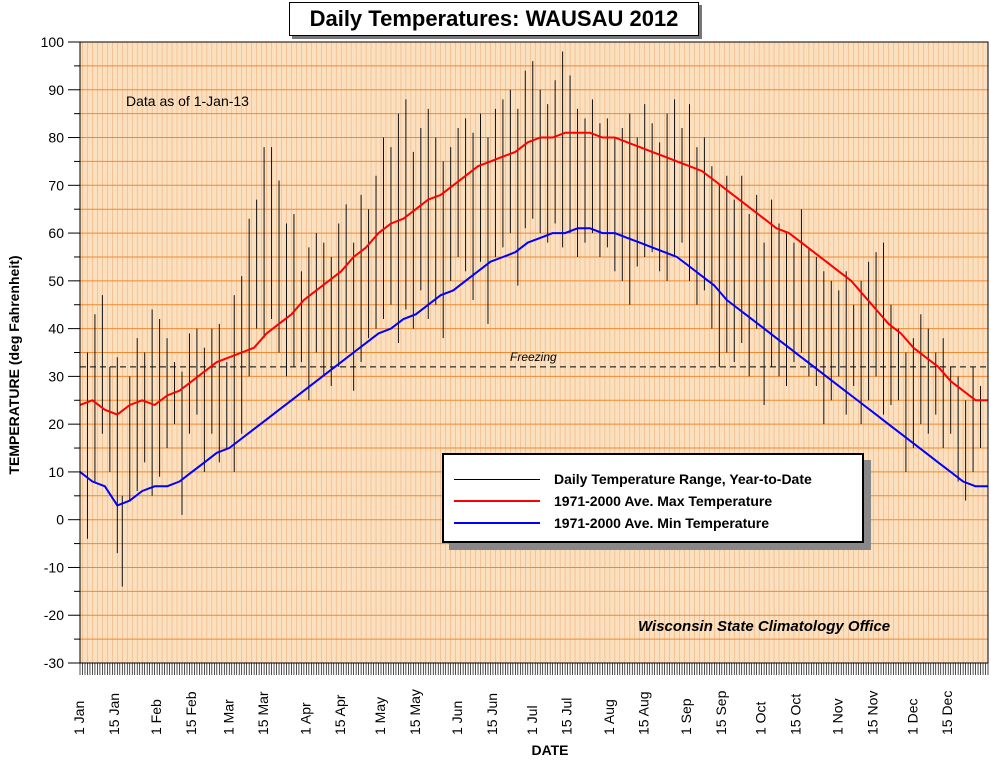  I want to click on legend-swatch-max, so click(497, 501).